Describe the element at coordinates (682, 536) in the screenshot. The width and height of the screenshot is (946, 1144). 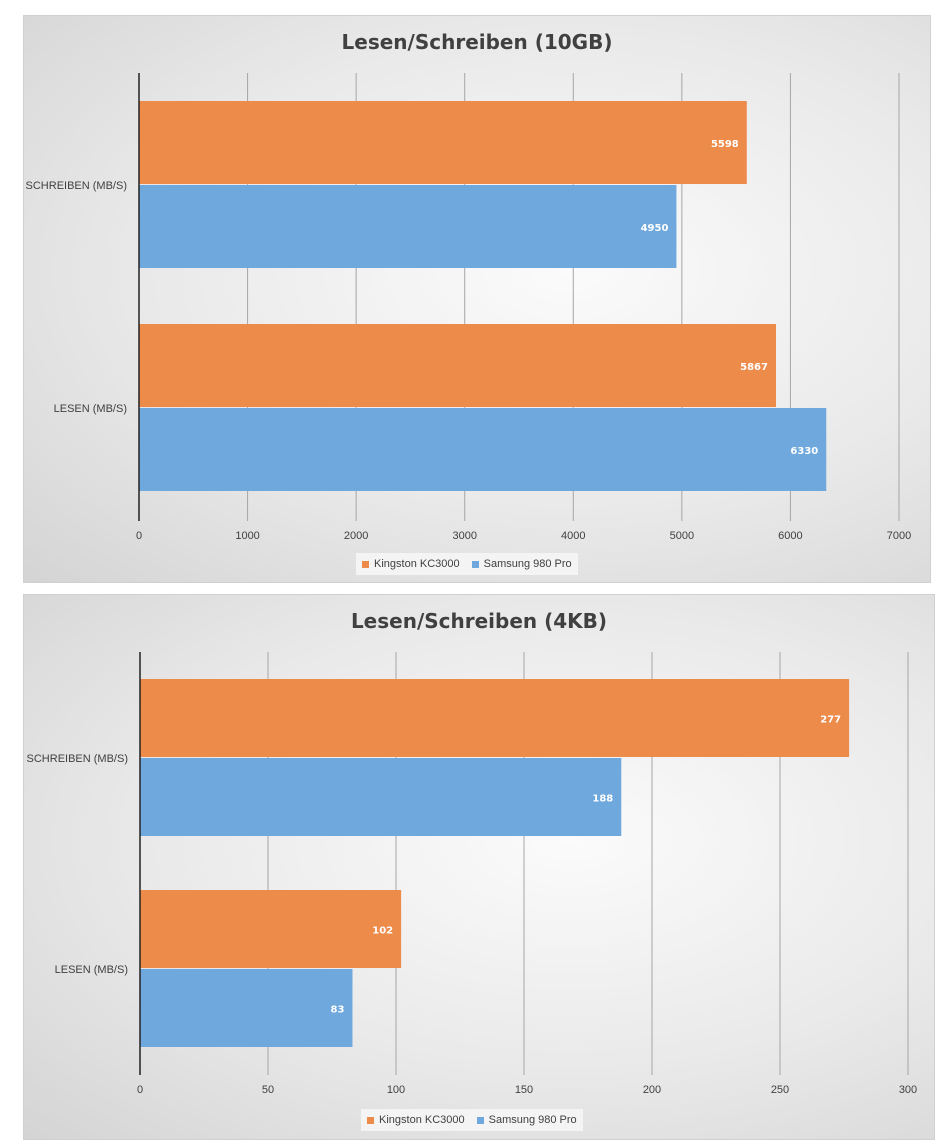
I see `x-tick-label: 5000` at that location.